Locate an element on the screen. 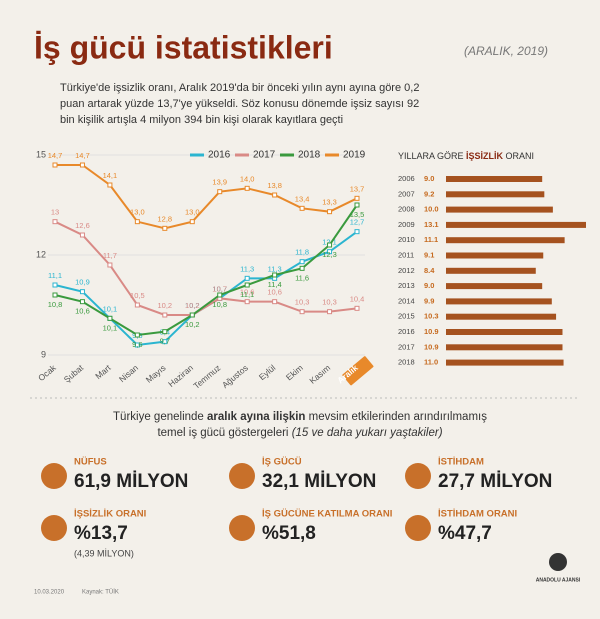 The image size is (600, 619). data-label: 12,1 is located at coordinates (329, 242).